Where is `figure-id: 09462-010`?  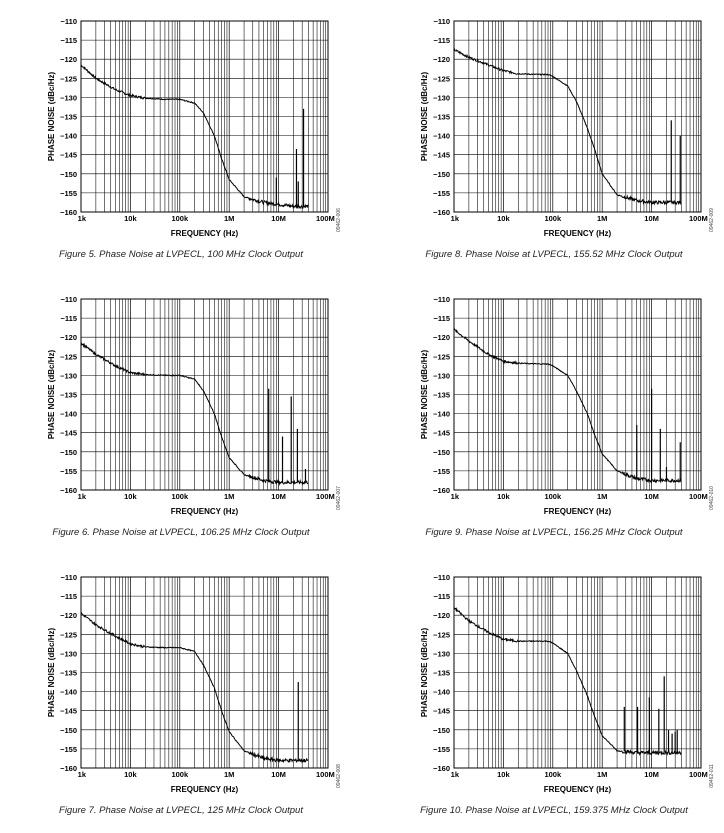 figure-id: 09462-010 is located at coordinates (712, 498).